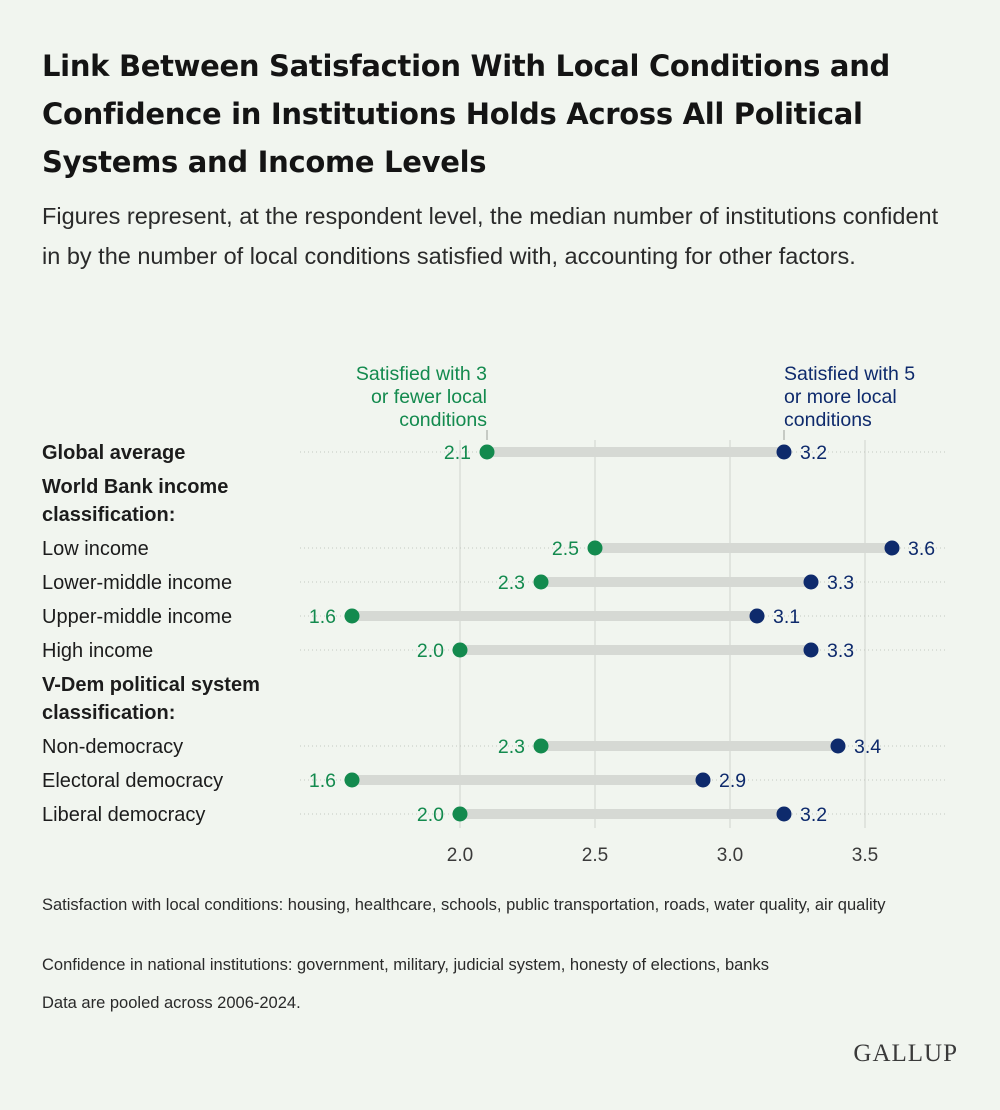  I want to click on gallup-logo: GALLUP, so click(905, 1053).